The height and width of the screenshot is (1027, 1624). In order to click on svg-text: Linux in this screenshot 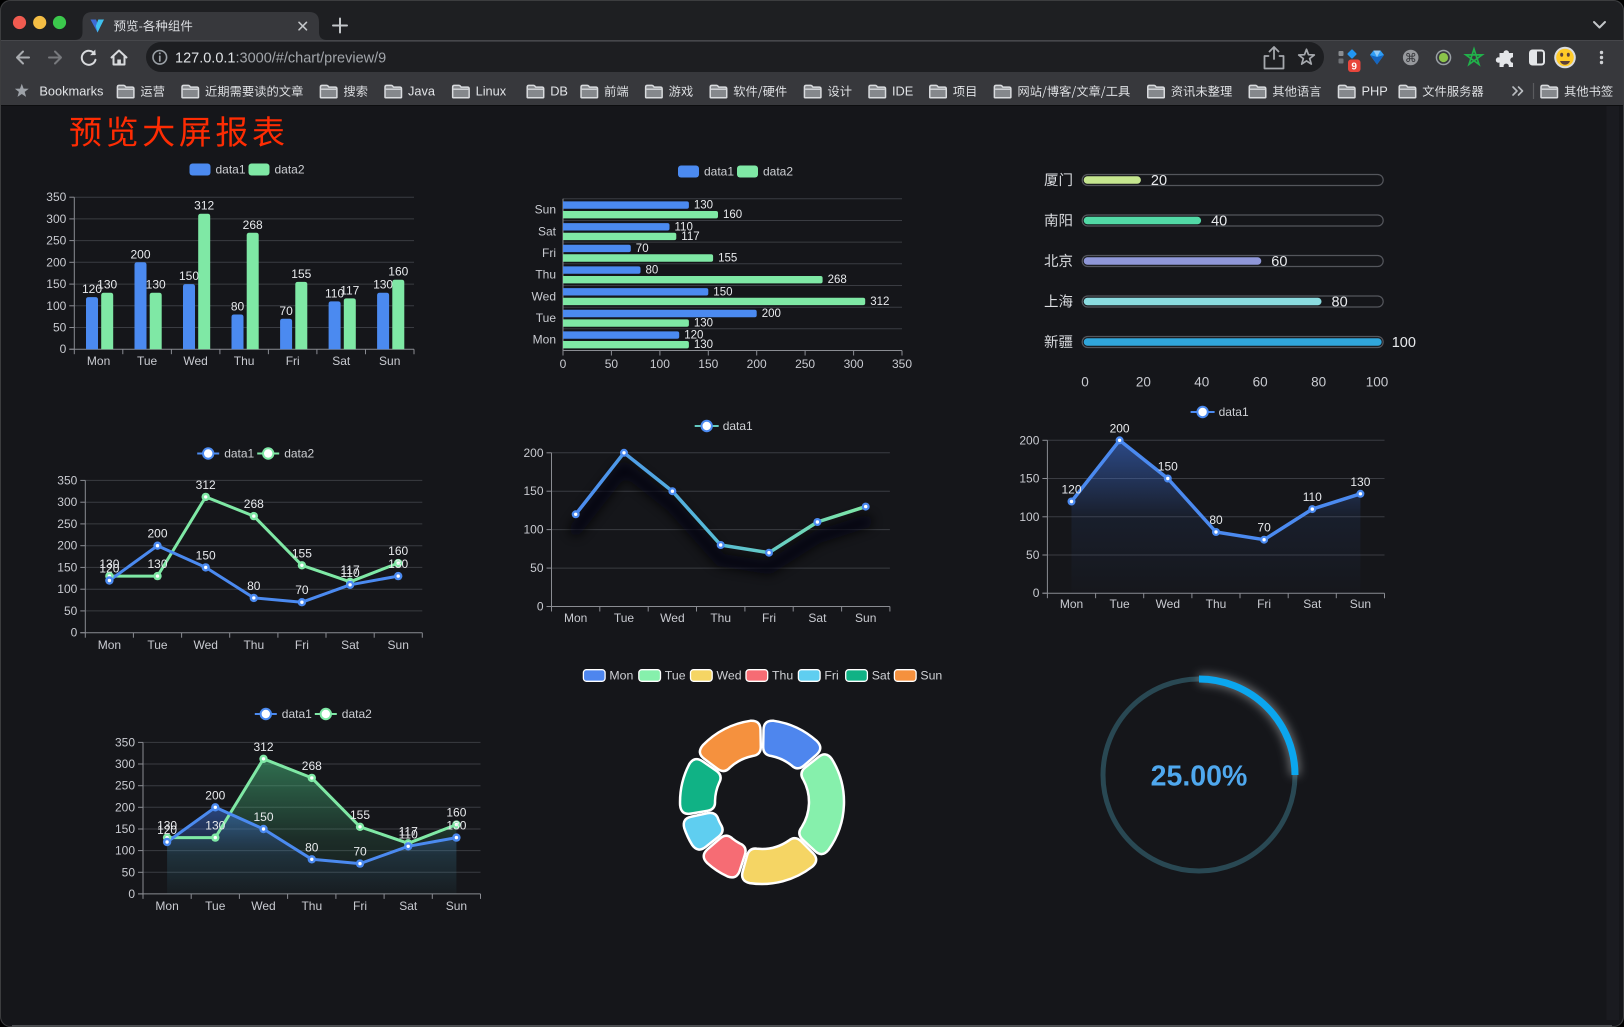, I will do `click(491, 91)`.